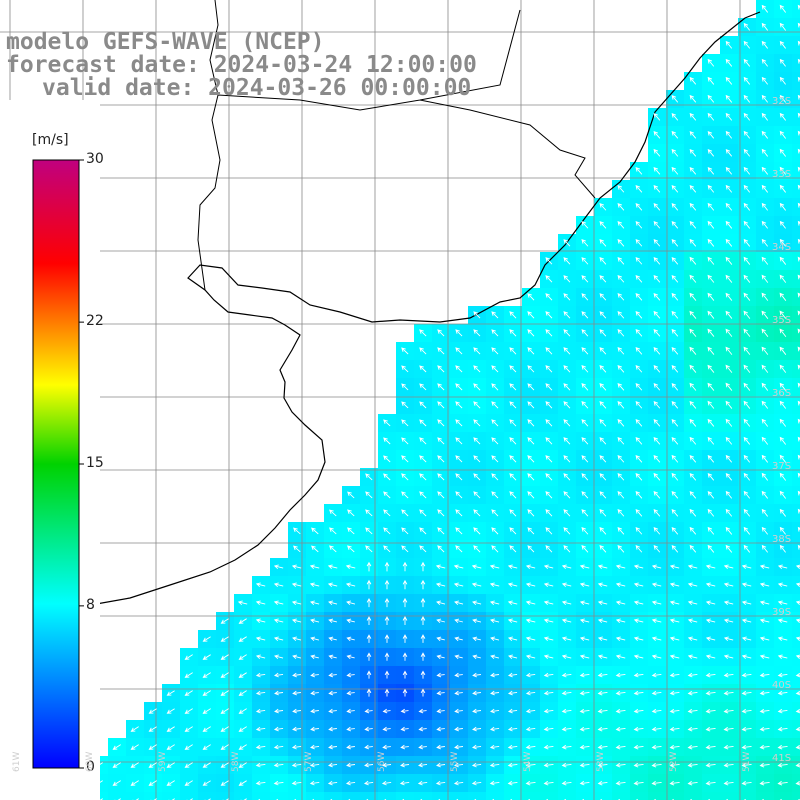  Describe the element at coordinates (674, 761) in the screenshot. I see `longitude-label: 52W` at that location.